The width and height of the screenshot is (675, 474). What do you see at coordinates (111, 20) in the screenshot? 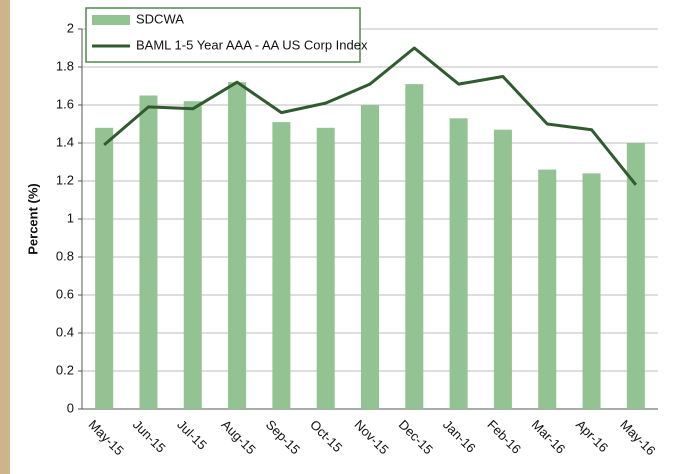
I see `legend-swatch` at bounding box center [111, 20].